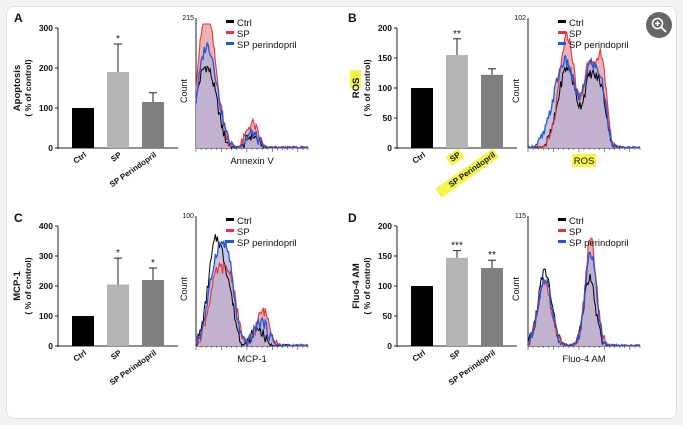 The image size is (683, 425). What do you see at coordinates (520, 18) in the screenshot?
I see `hist-ymax-label: 102` at bounding box center [520, 18].